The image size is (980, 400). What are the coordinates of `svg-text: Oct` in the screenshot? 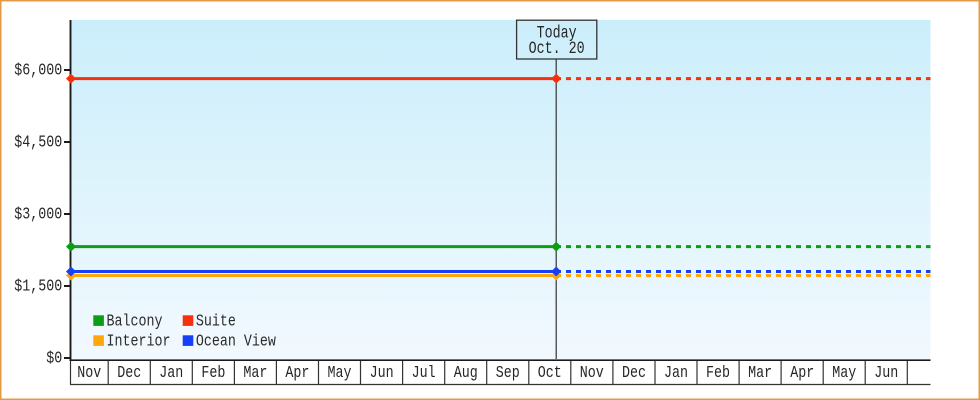 It's located at (550, 373).